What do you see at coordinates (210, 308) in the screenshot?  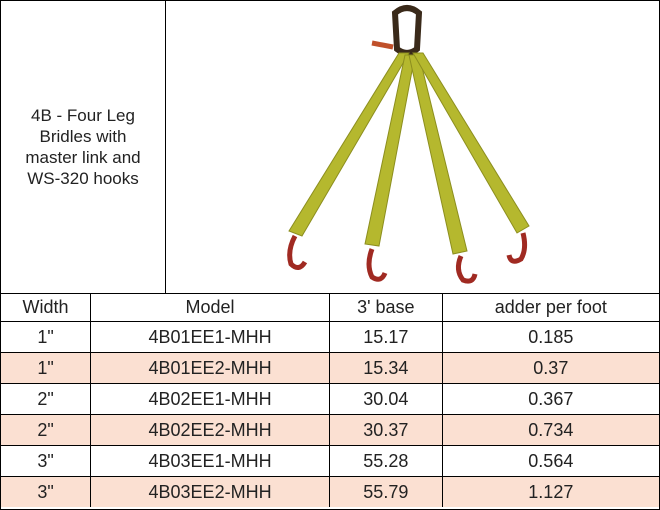 I see `column-header: Model` at bounding box center [210, 308].